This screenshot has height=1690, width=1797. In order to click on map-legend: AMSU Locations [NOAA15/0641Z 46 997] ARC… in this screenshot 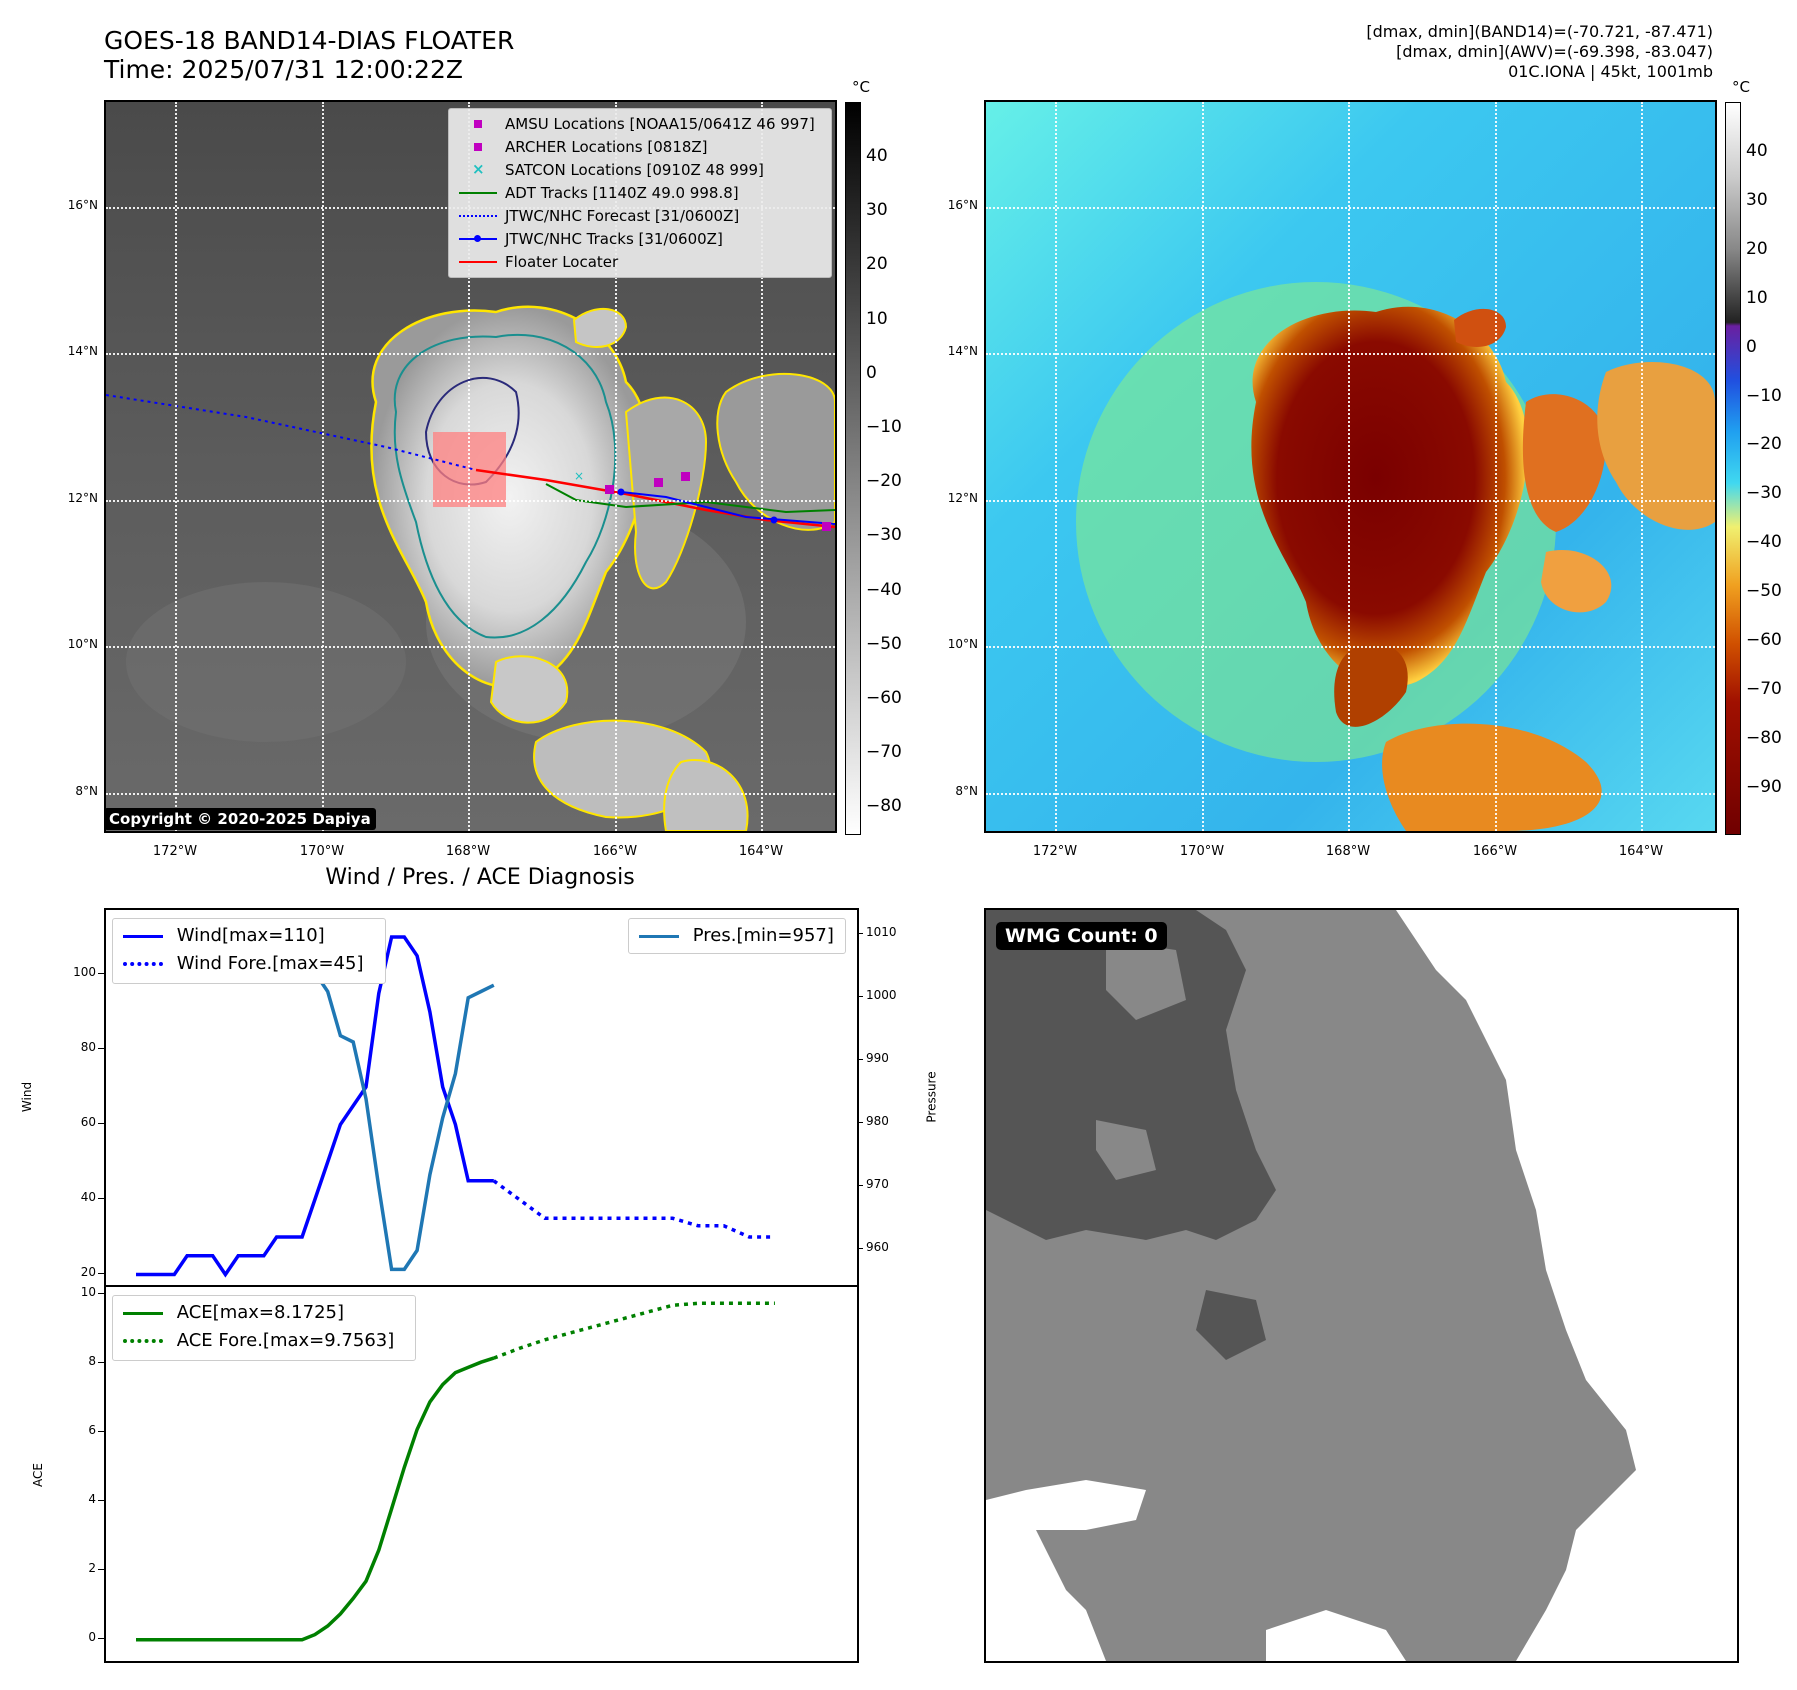, I will do `click(640, 193)`.